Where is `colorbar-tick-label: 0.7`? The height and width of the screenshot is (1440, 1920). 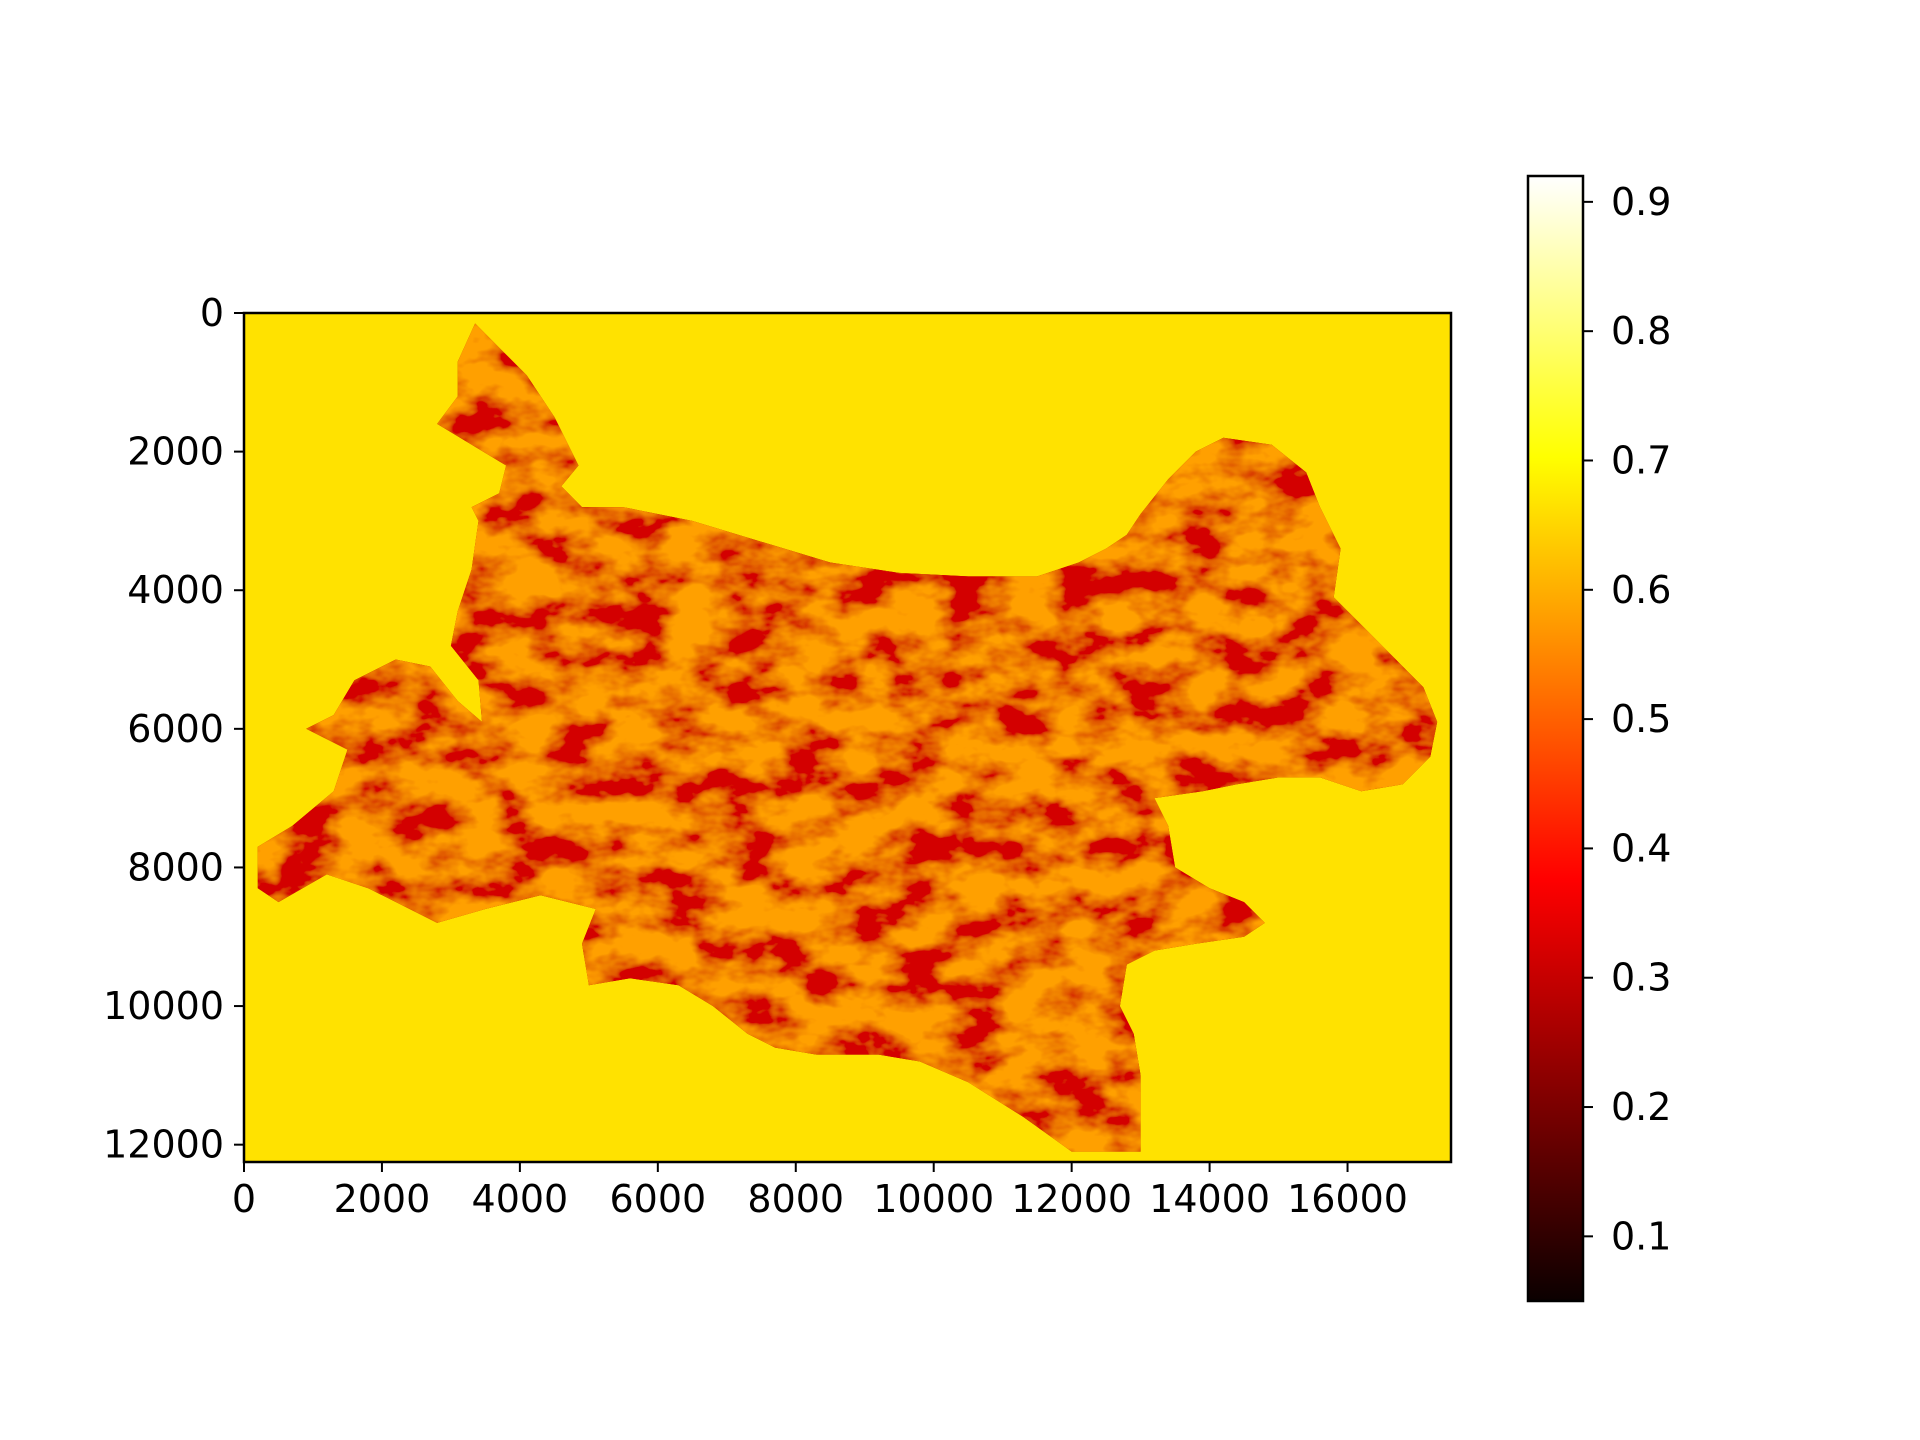 colorbar-tick-label: 0.7 is located at coordinates (1641, 460).